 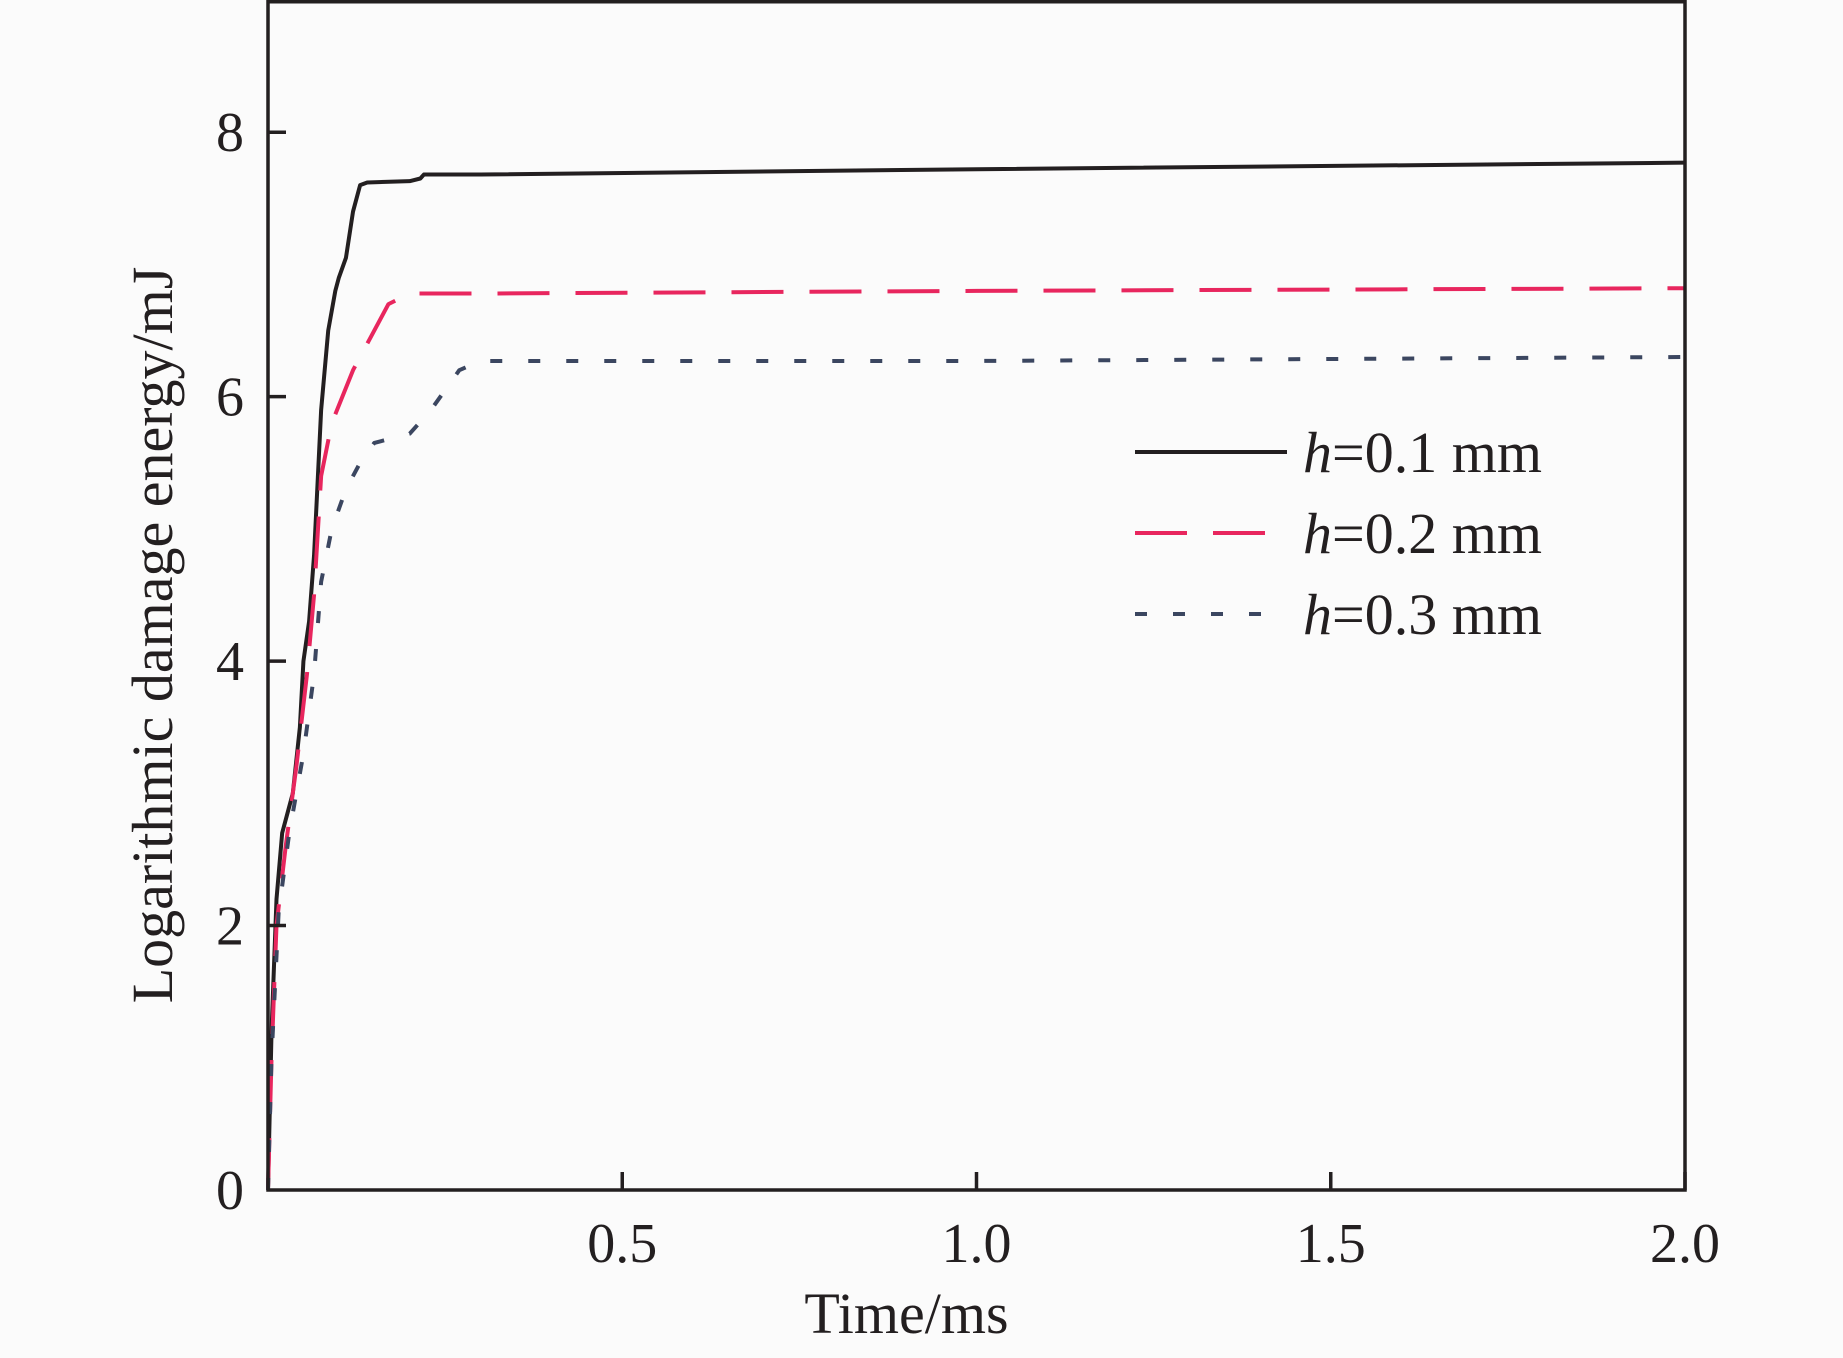 I want to click on y-tick-label: 0, so click(x=230, y=1191).